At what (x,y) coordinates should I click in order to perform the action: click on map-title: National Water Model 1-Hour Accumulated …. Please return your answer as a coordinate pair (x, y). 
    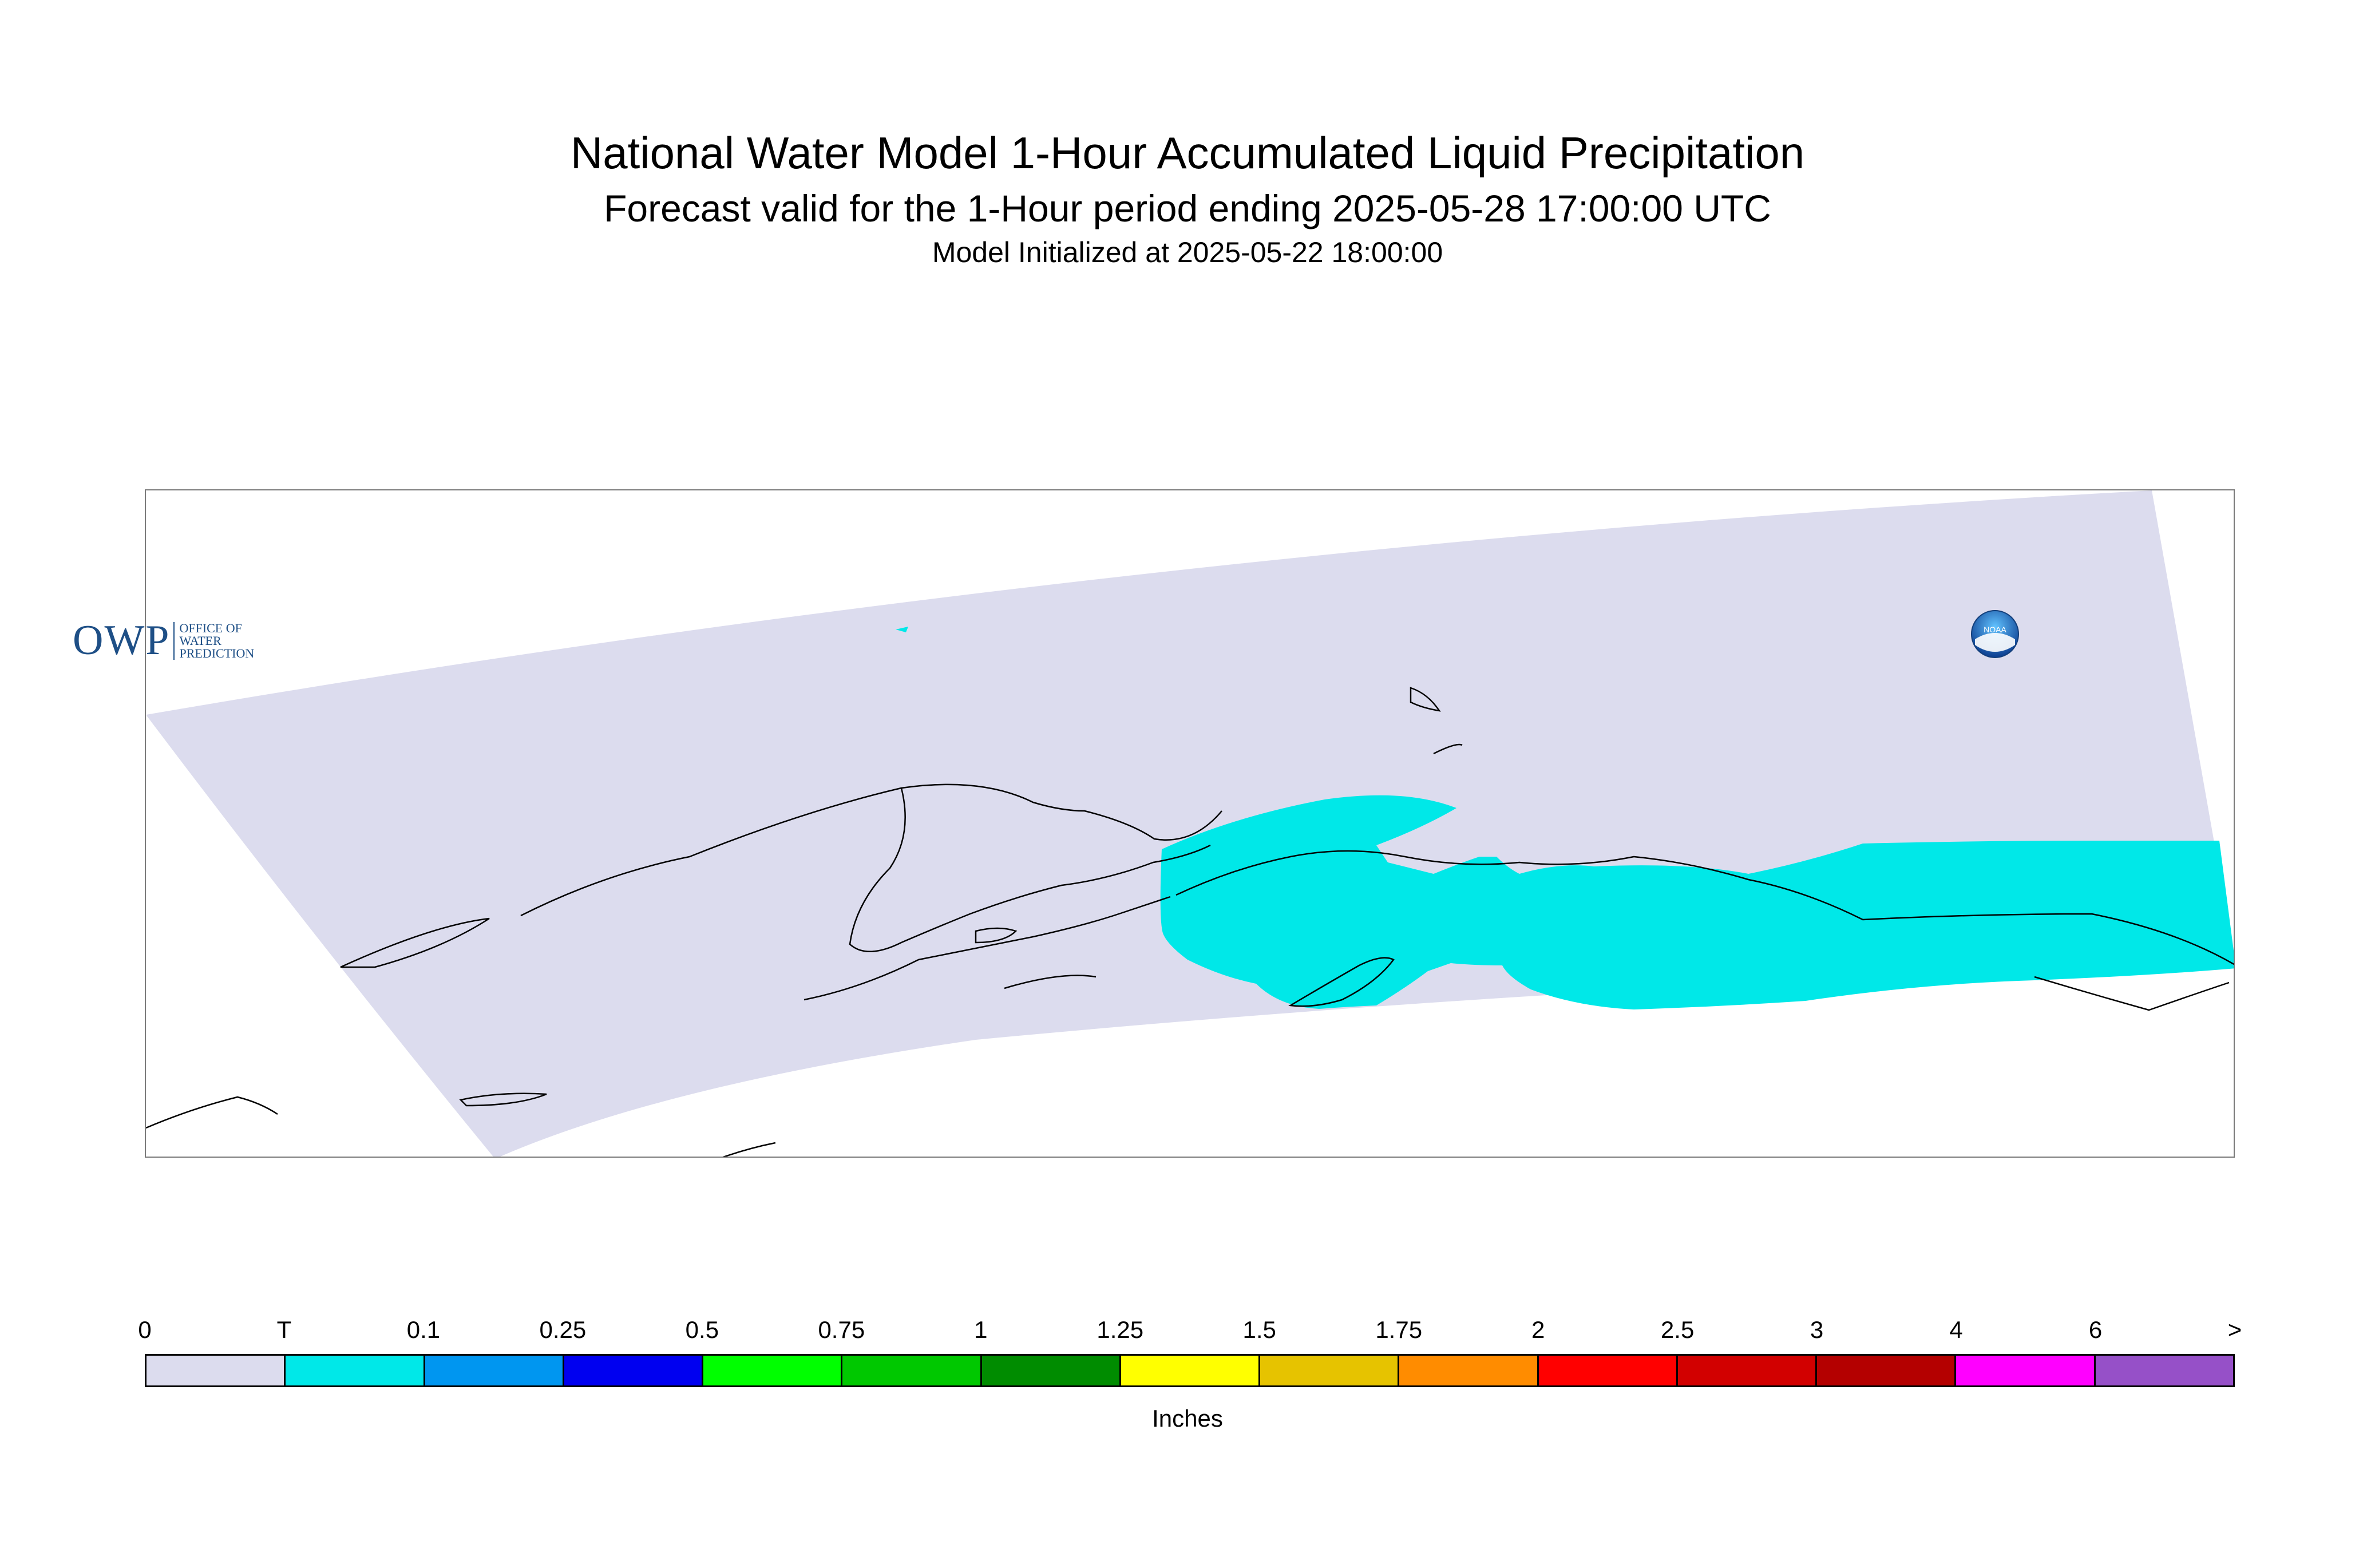
    Looking at the image, I should click on (1187, 153).